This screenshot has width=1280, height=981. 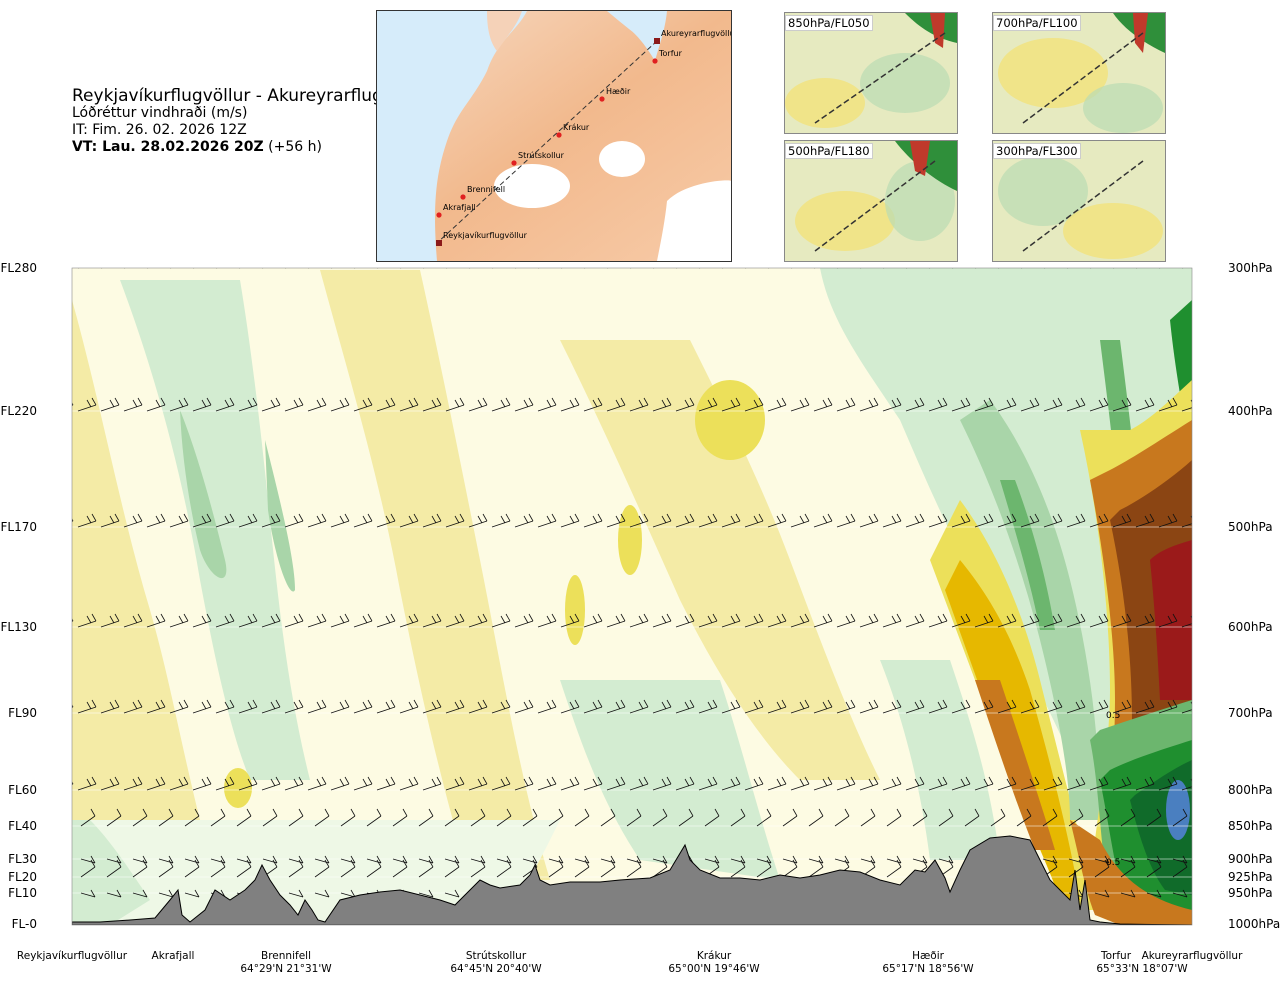 I want to click on level-map-850-svg, so click(x=871, y=73).